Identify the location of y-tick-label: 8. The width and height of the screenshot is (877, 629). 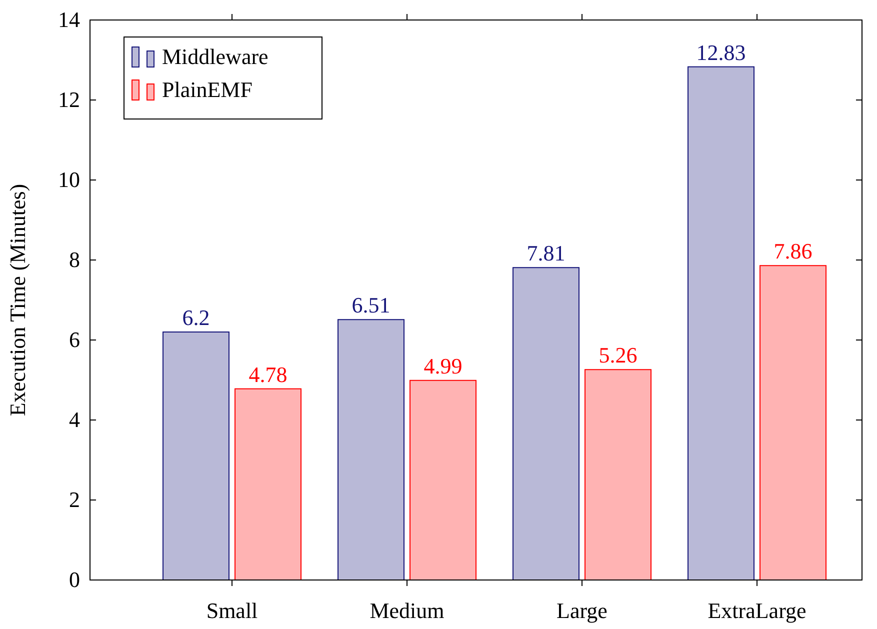
(74, 259).